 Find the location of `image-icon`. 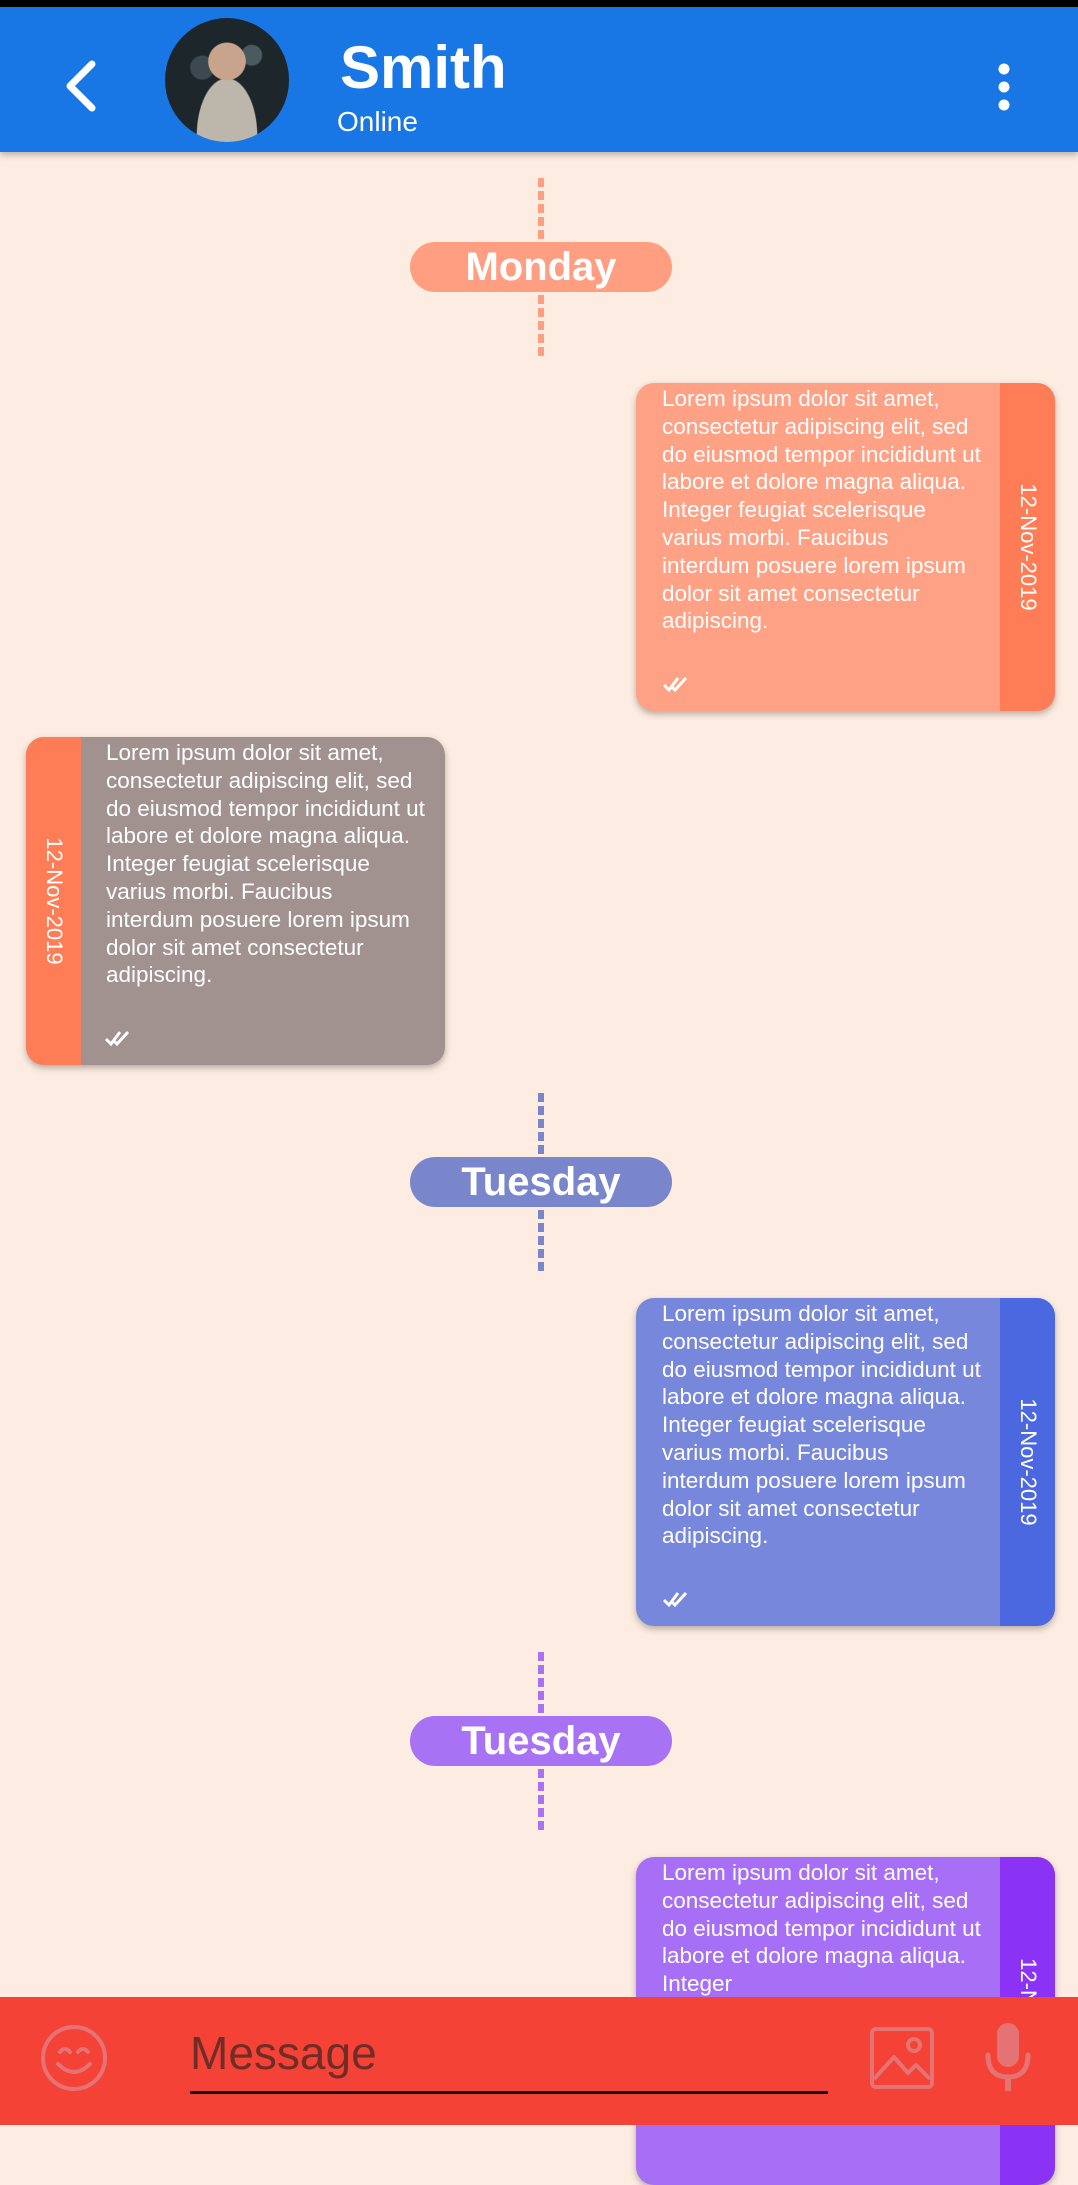

image-icon is located at coordinates (902, 2058).